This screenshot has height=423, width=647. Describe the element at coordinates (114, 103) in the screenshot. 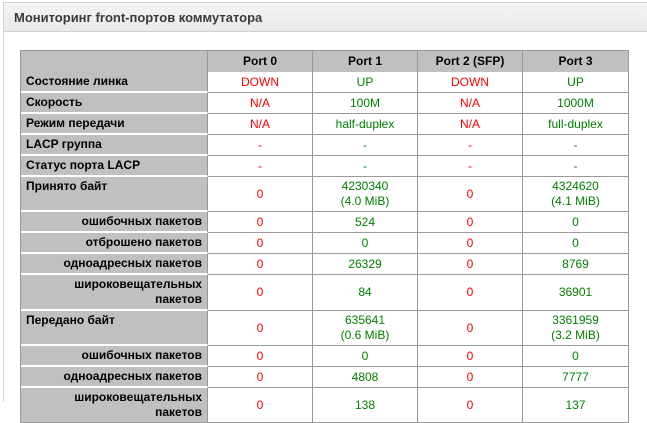

I see `row-label: Скорость` at that location.